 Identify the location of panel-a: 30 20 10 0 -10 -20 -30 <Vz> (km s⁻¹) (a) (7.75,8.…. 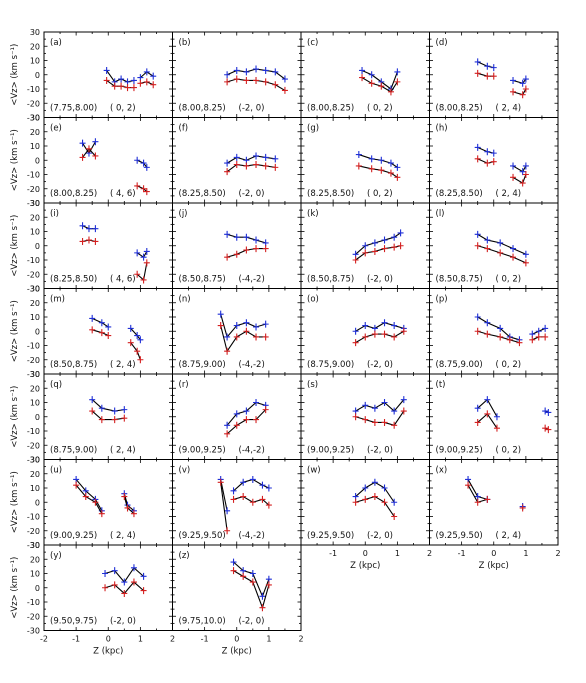
(91, 75).